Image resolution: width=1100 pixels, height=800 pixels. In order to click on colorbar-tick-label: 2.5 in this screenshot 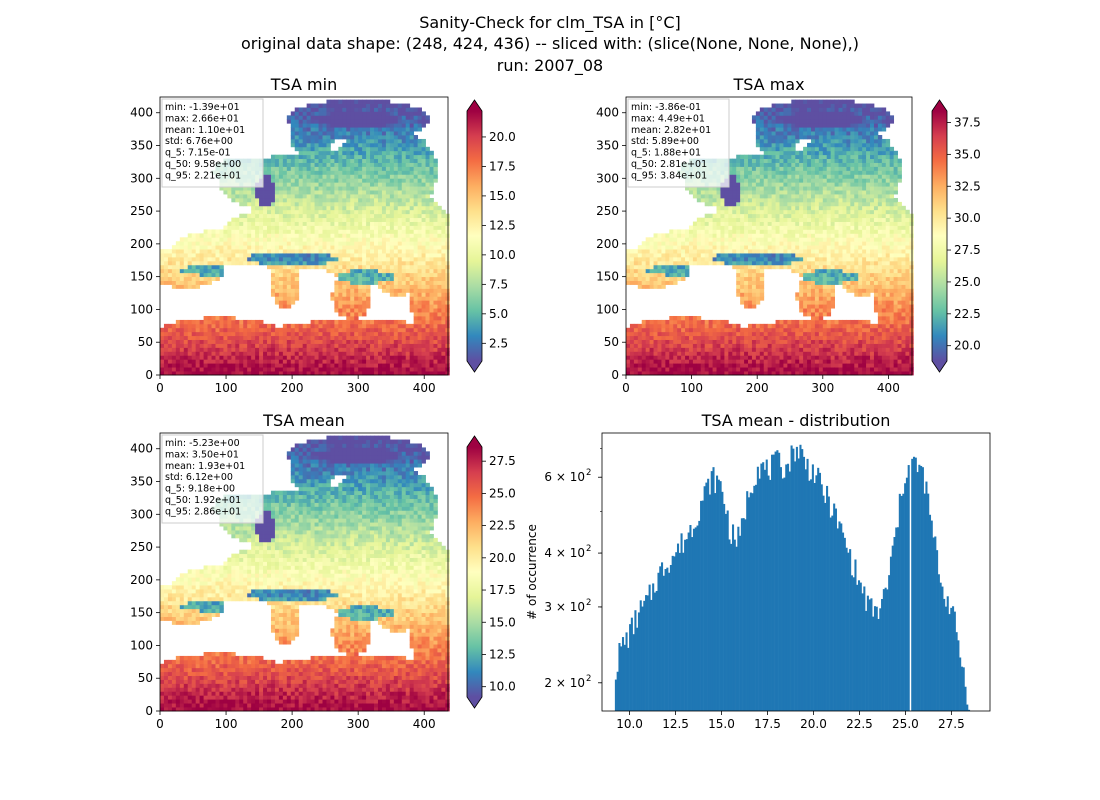, I will do `click(498, 343)`.